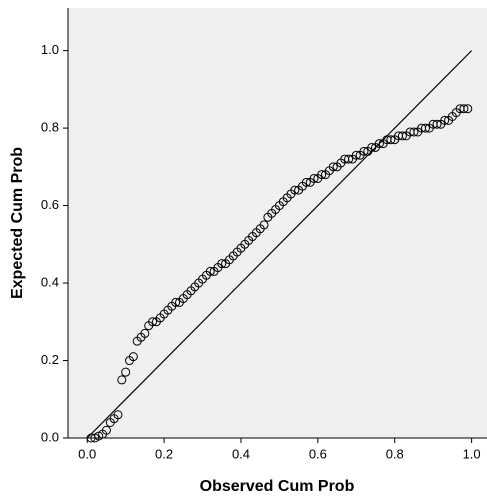 Image resolution: width=487 pixels, height=497 pixels. I want to click on y-tick-label: 0.2, so click(50, 359).